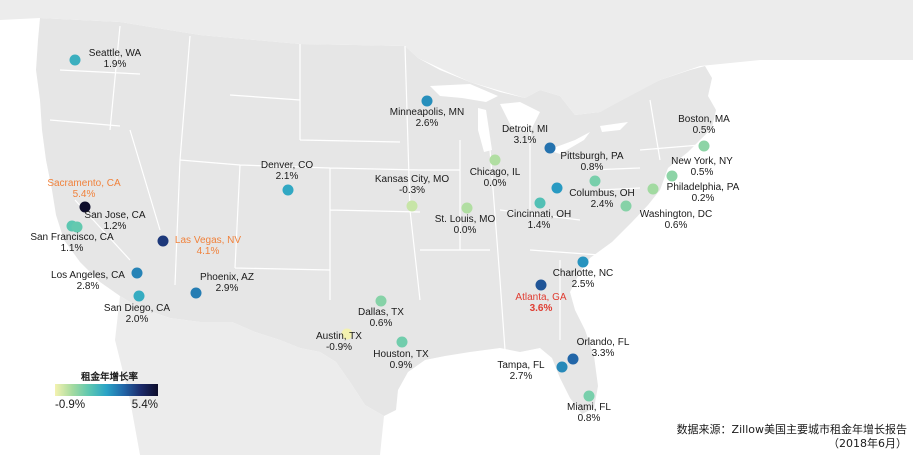 The width and height of the screenshot is (913, 460). Describe the element at coordinates (702, 161) in the screenshot. I see `city-name-new-york-ny: New York, NY` at that location.